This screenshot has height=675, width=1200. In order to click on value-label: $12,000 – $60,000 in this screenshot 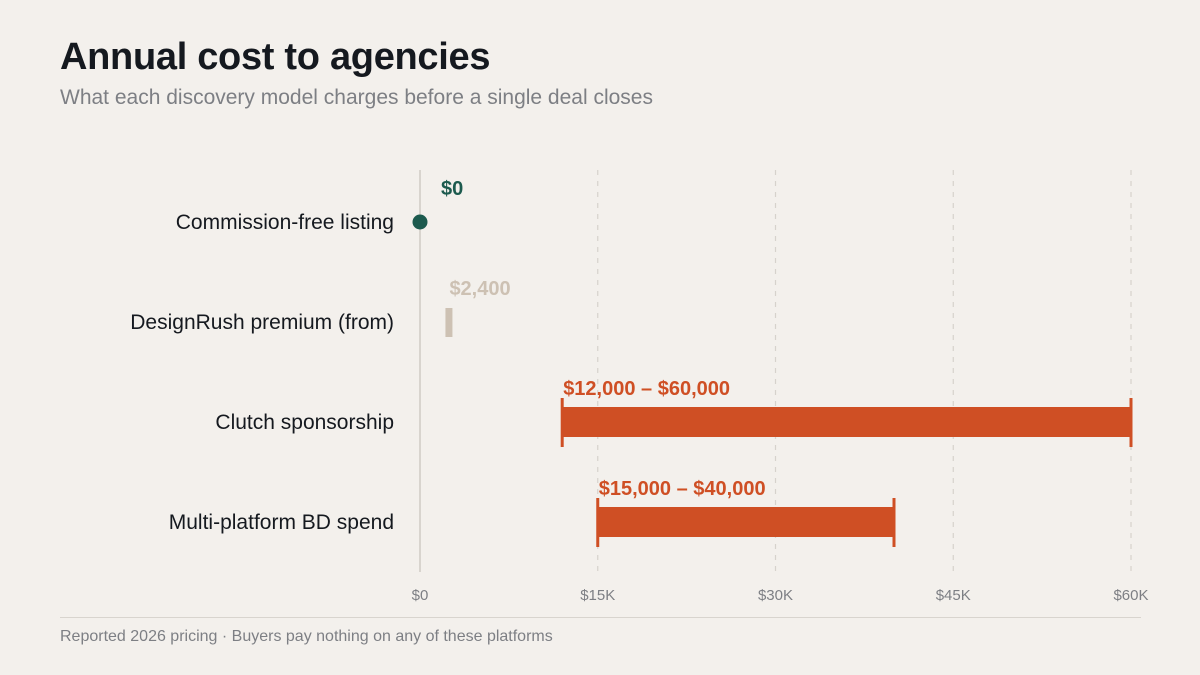, I will do `click(646, 389)`.